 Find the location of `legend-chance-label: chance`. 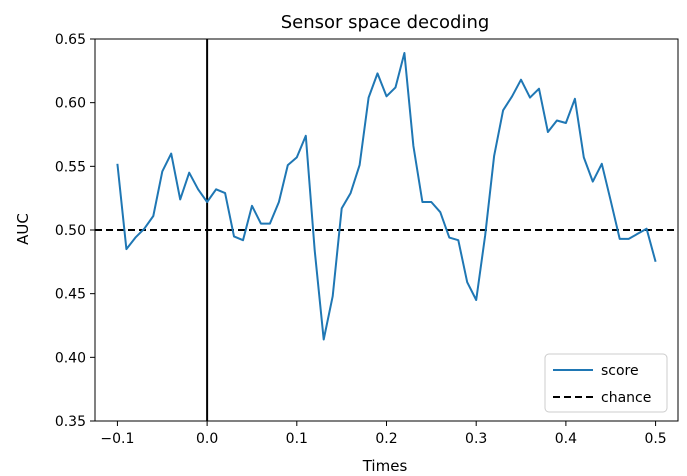

legend-chance-label: chance is located at coordinates (626, 398).